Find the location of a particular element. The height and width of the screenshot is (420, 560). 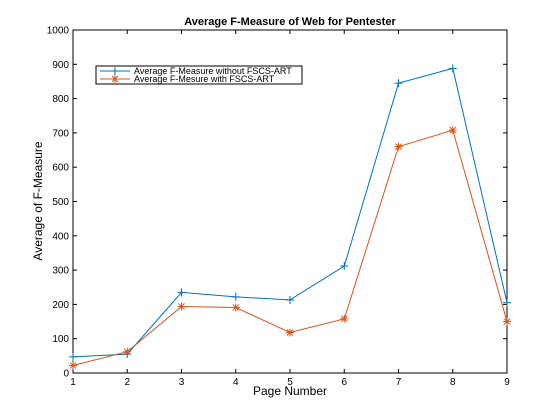

y-tick-label: 100 is located at coordinates (60, 339).